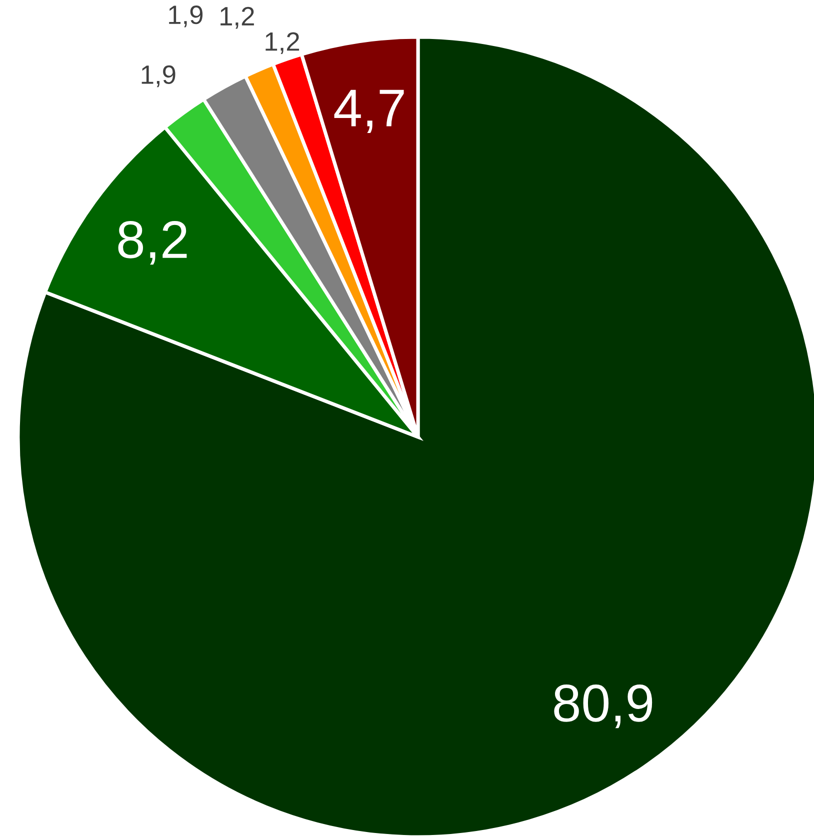 The height and width of the screenshot is (837, 814). Describe the element at coordinates (603, 706) in the screenshot. I see `data-label: 80,9` at that location.